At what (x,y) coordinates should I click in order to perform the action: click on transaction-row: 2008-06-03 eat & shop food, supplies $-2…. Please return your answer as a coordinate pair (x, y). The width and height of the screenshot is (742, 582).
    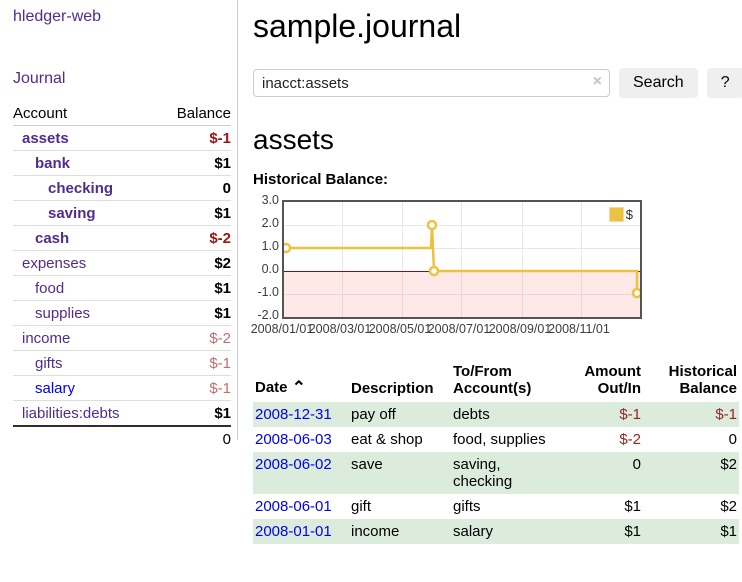
    Looking at the image, I should click on (496, 439).